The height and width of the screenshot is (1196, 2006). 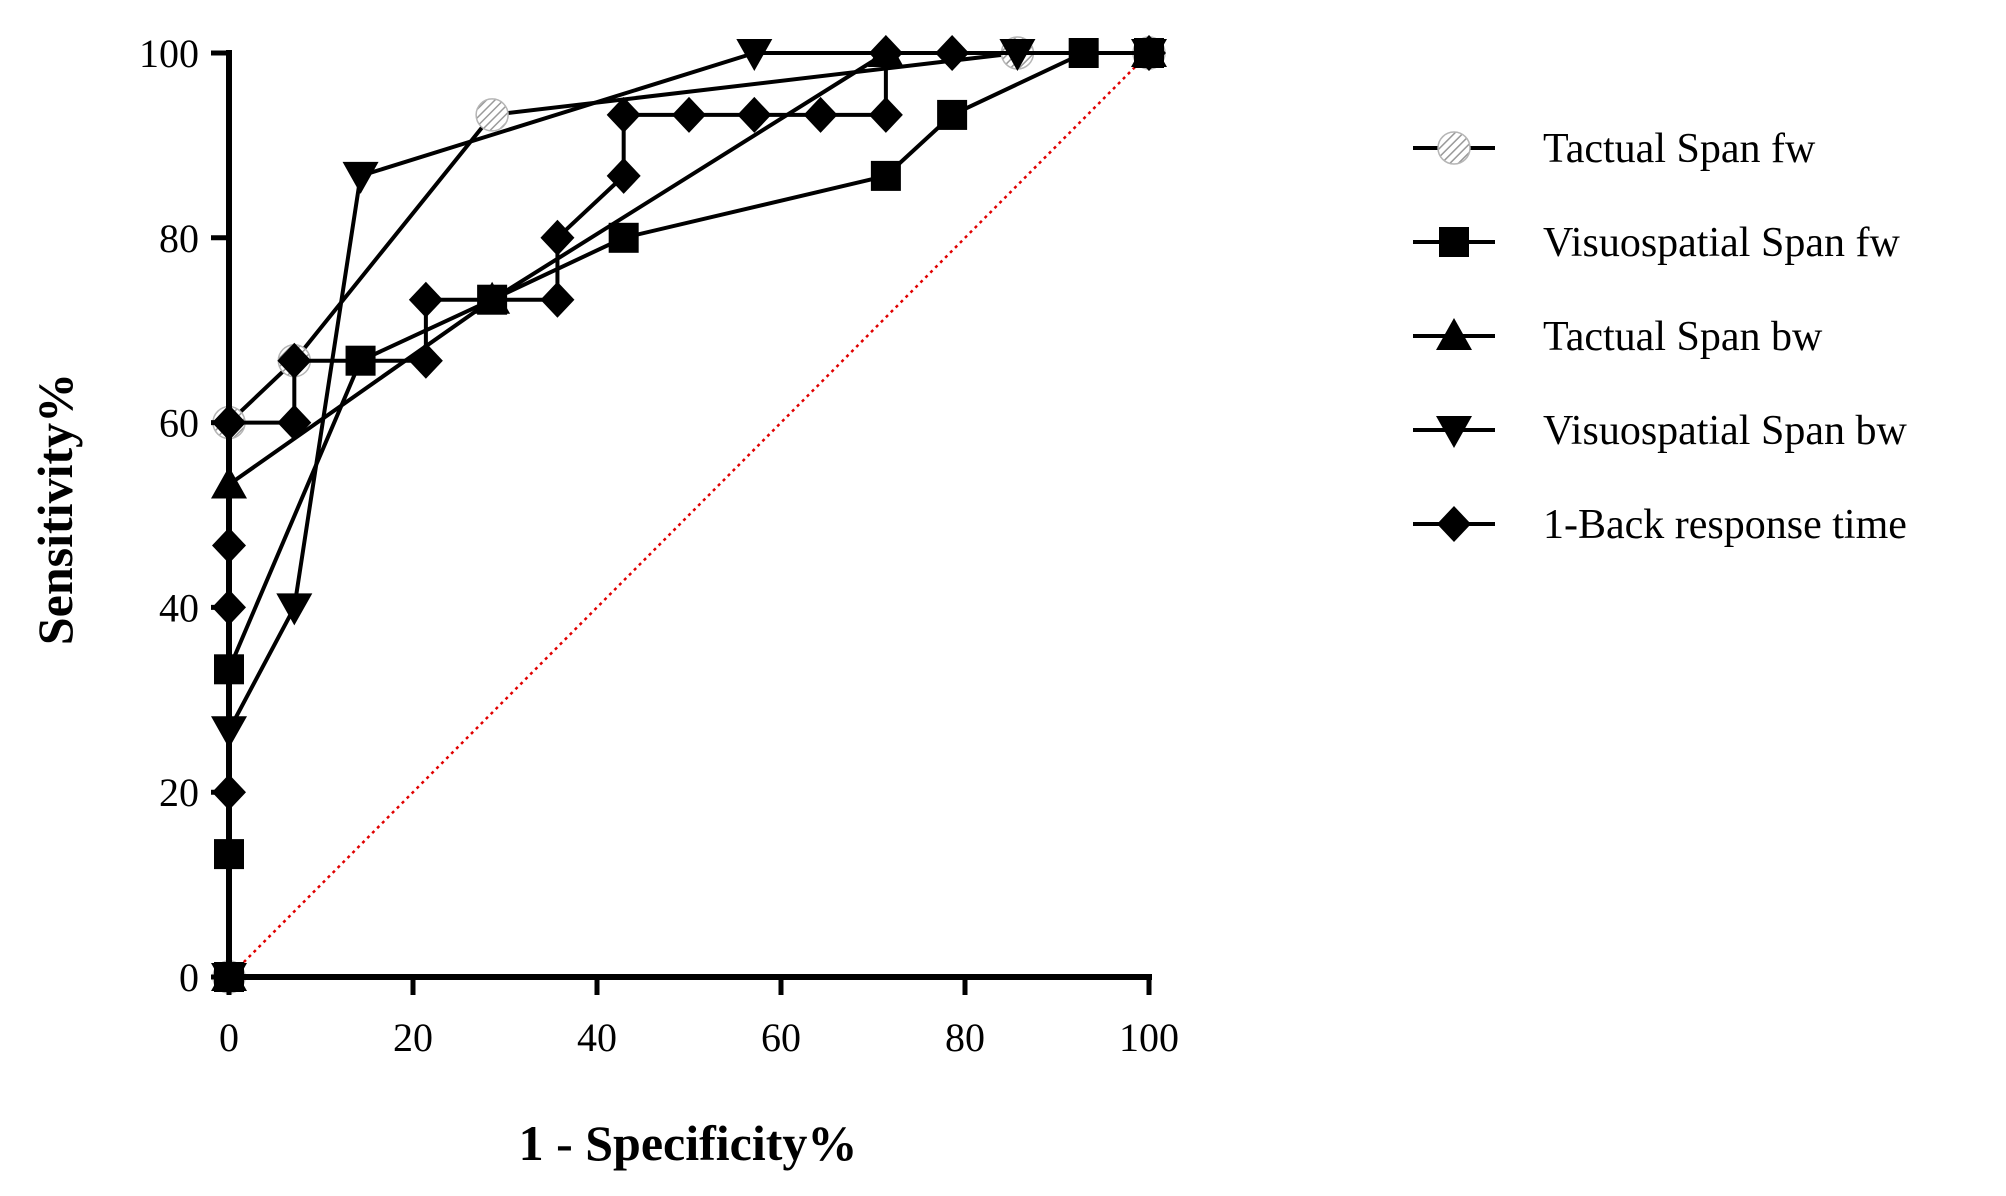 What do you see at coordinates (189, 977) in the screenshot?
I see `y-tick-label: 0` at bounding box center [189, 977].